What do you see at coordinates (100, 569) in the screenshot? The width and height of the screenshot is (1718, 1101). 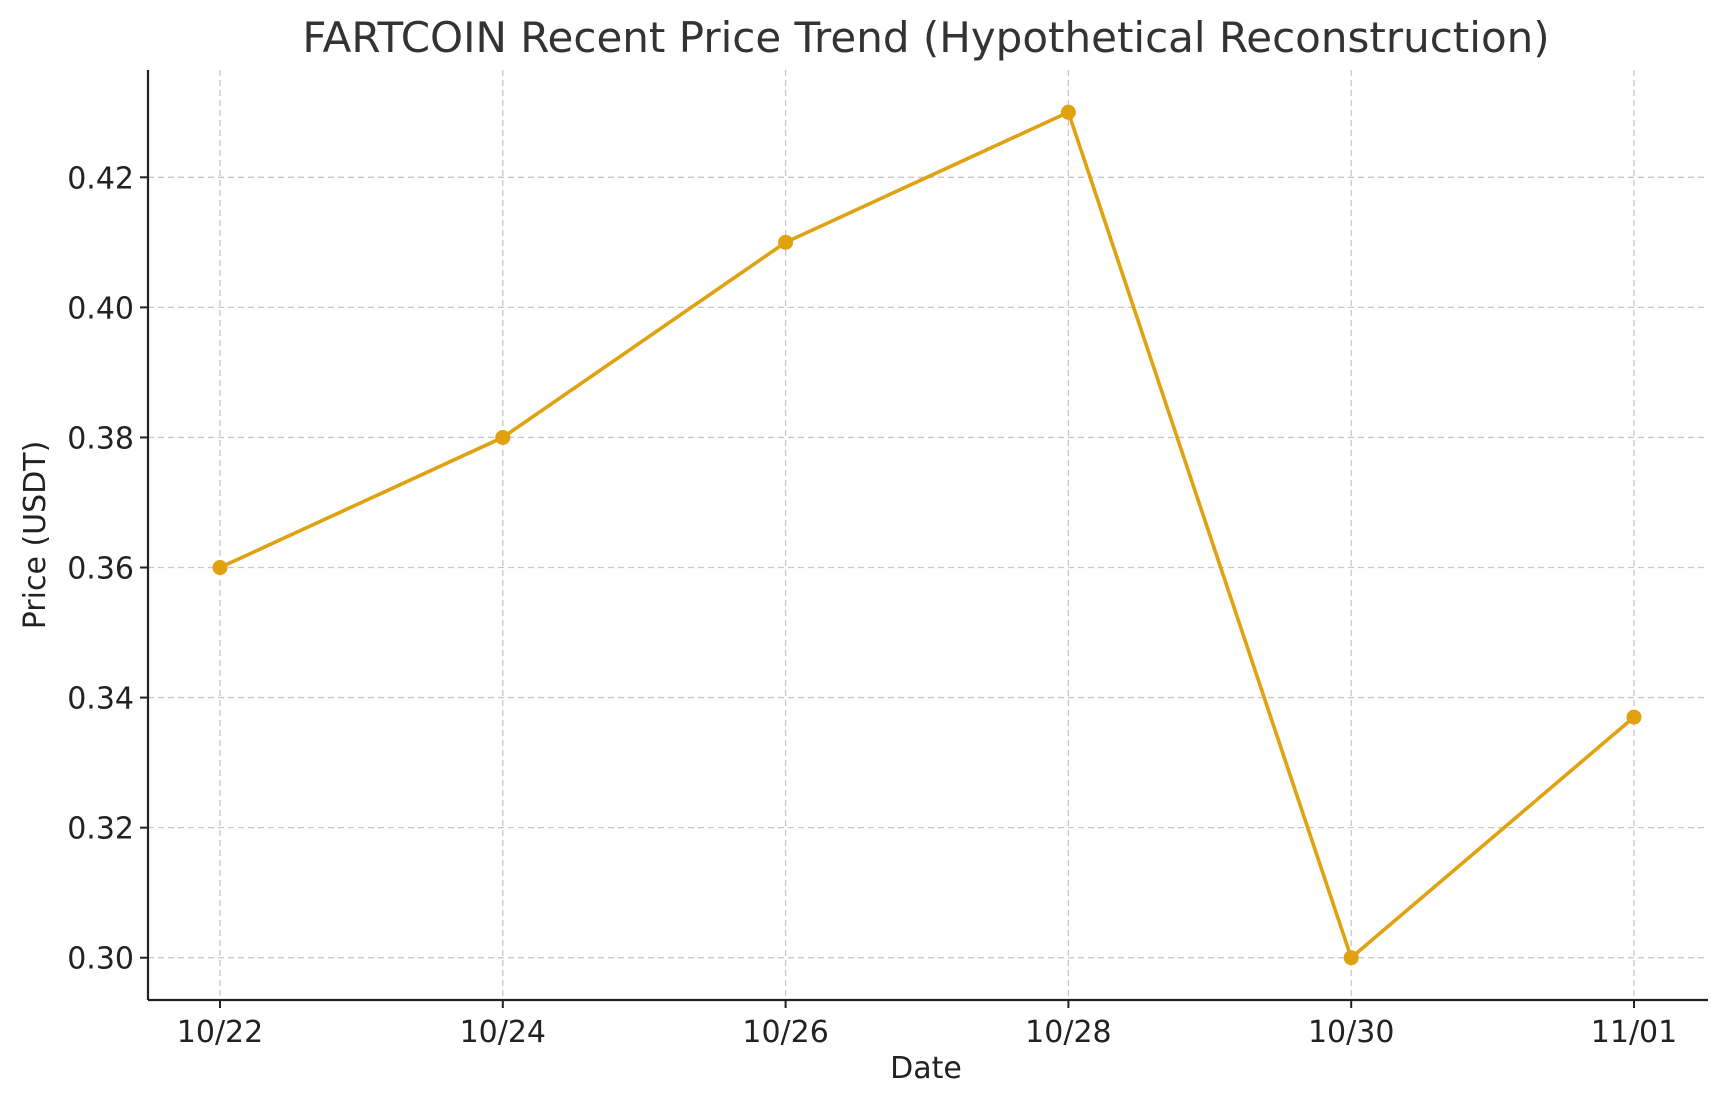 I see `y-tick-label: 0.36` at bounding box center [100, 569].